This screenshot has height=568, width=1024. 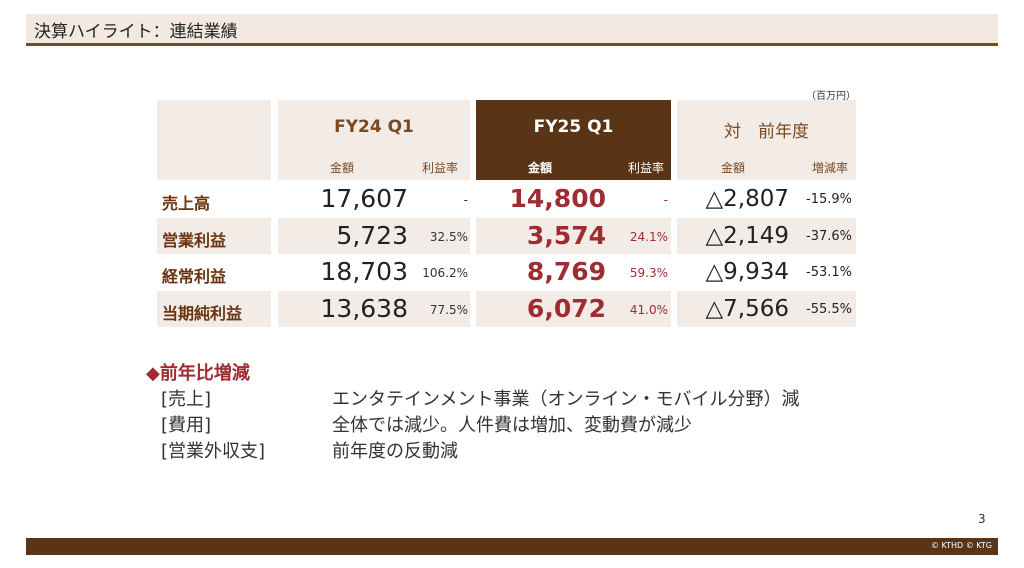 I want to click on yoy-item-text: エンタテインメント事業（オンライン・モバイル分野）減, so click(x=566, y=399).